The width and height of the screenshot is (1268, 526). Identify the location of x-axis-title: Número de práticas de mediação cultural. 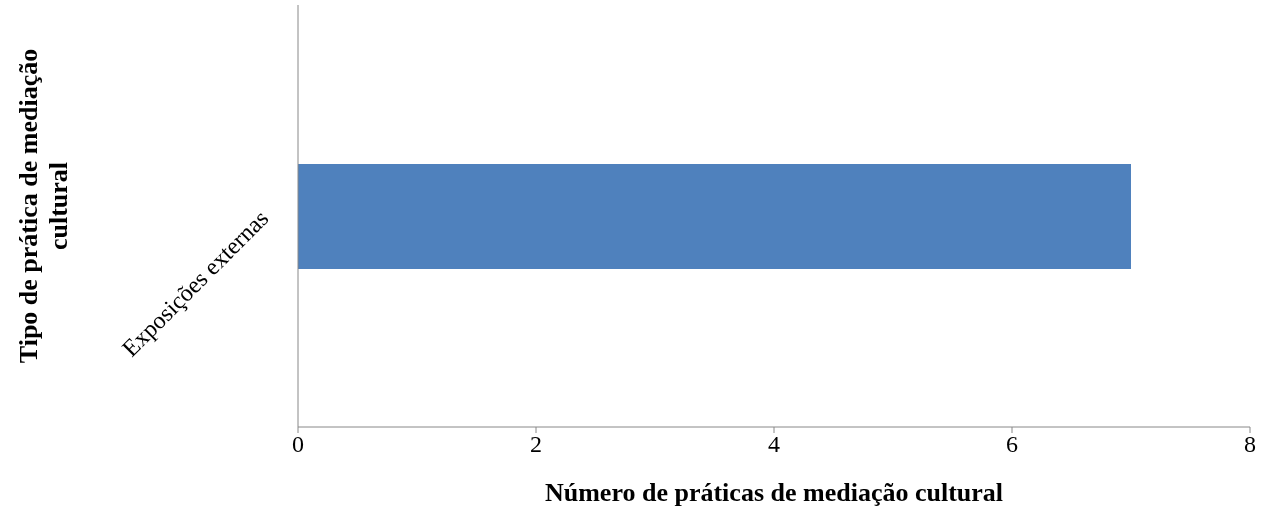
(774, 493).